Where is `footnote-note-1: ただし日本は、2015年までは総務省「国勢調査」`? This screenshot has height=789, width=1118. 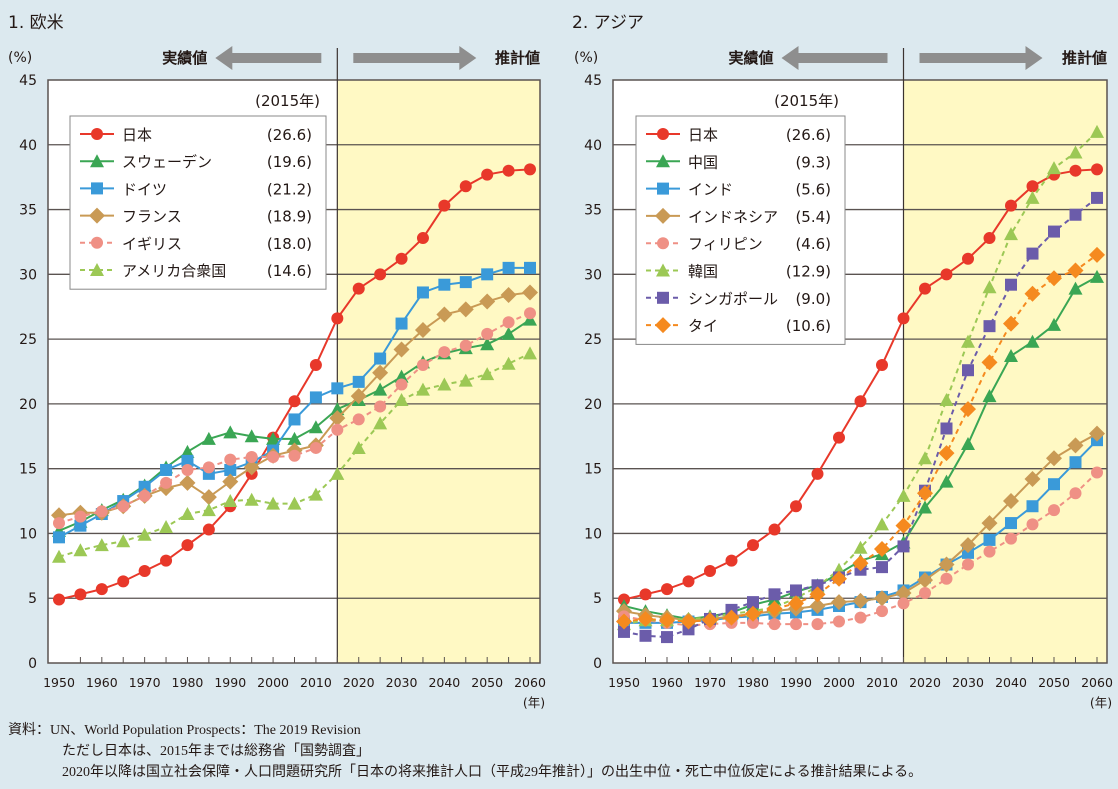 footnote-note-1: ただし日本は、2015年までは総務省「国勢調査」 is located at coordinates (216, 751).